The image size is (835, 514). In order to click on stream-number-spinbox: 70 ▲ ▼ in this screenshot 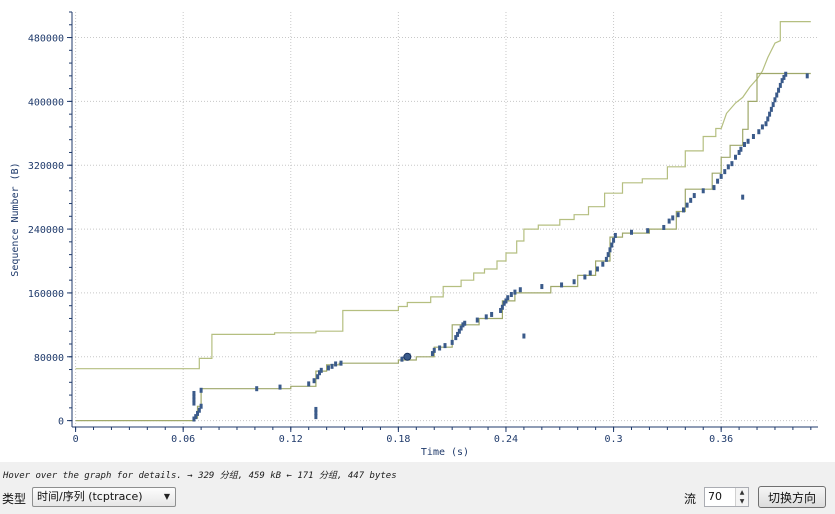, I will do `click(726, 497)`.